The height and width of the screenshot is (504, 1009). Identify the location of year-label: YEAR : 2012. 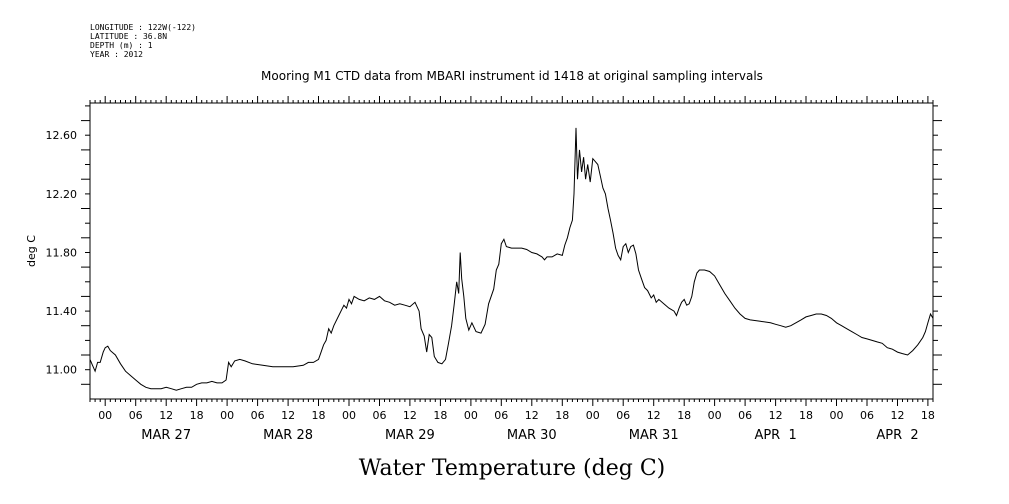
(116, 54).